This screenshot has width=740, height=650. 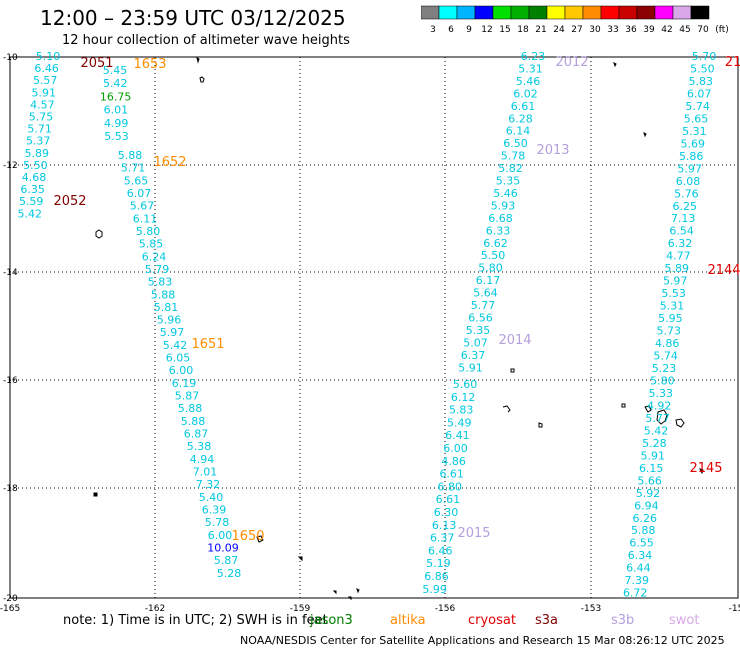 I want to click on pass-label: 2144, so click(x=723, y=270).